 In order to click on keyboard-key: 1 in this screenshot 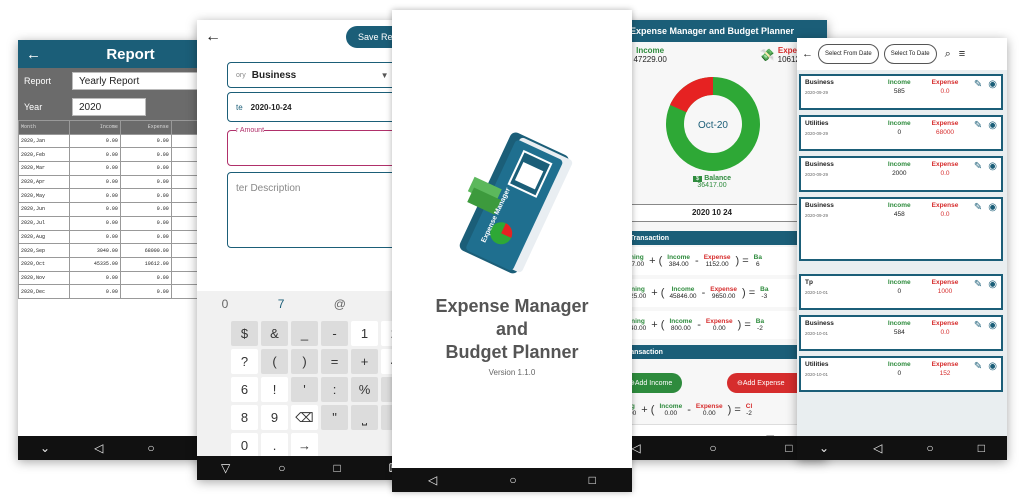, I will do `click(364, 333)`.